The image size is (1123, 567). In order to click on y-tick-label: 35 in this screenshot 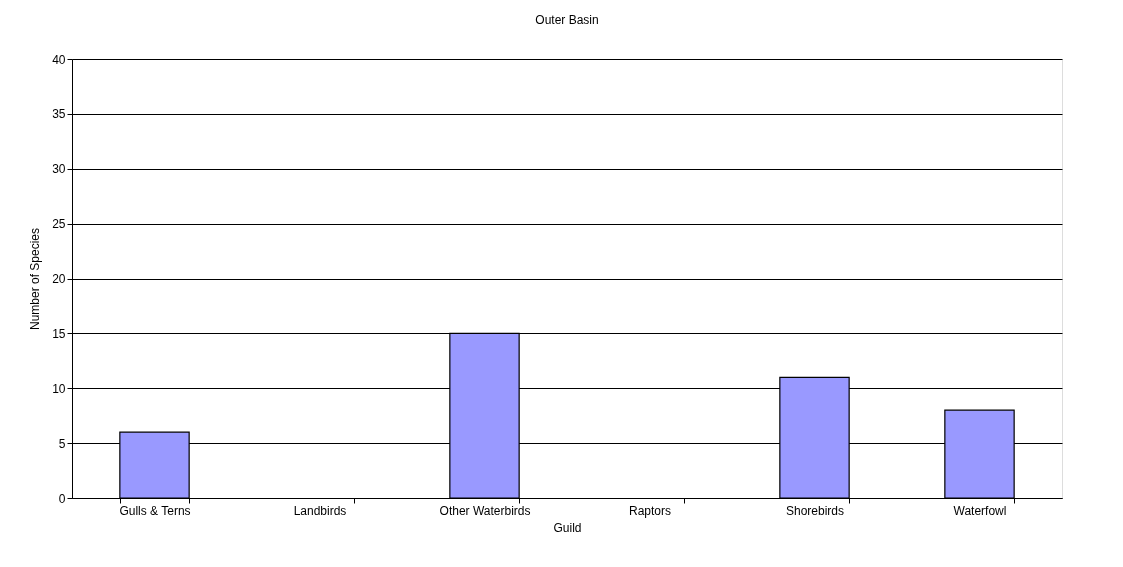, I will do `click(59, 114)`.